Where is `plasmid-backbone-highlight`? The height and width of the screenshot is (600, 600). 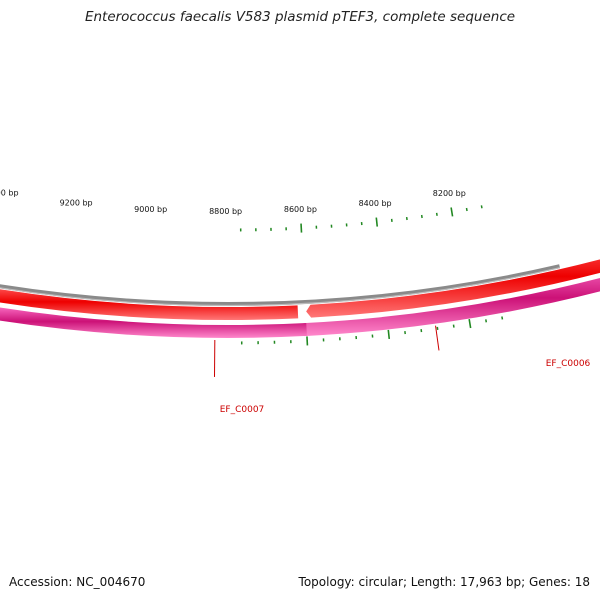
plasmid-backbone-highlight is located at coordinates (280, 287).